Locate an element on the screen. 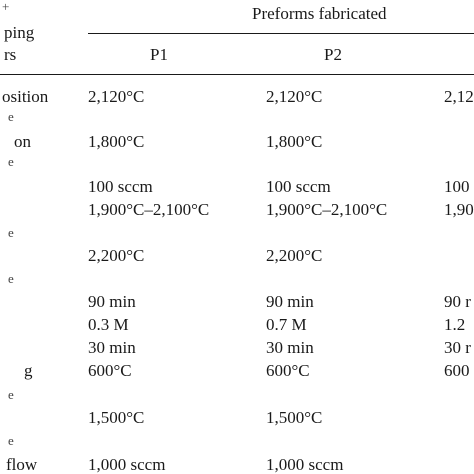  cell-p2: 600°C is located at coordinates (288, 370).